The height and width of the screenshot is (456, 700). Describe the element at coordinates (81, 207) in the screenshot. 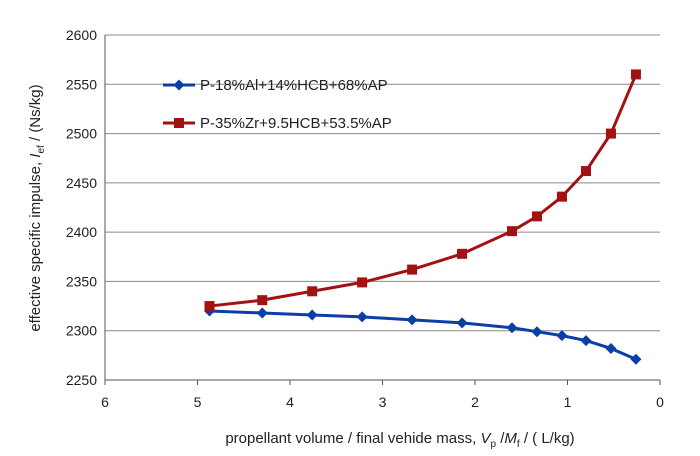

I see `y-tick-labels: 2250 2300 2350 2400 2450 2500 2550 2600` at that location.